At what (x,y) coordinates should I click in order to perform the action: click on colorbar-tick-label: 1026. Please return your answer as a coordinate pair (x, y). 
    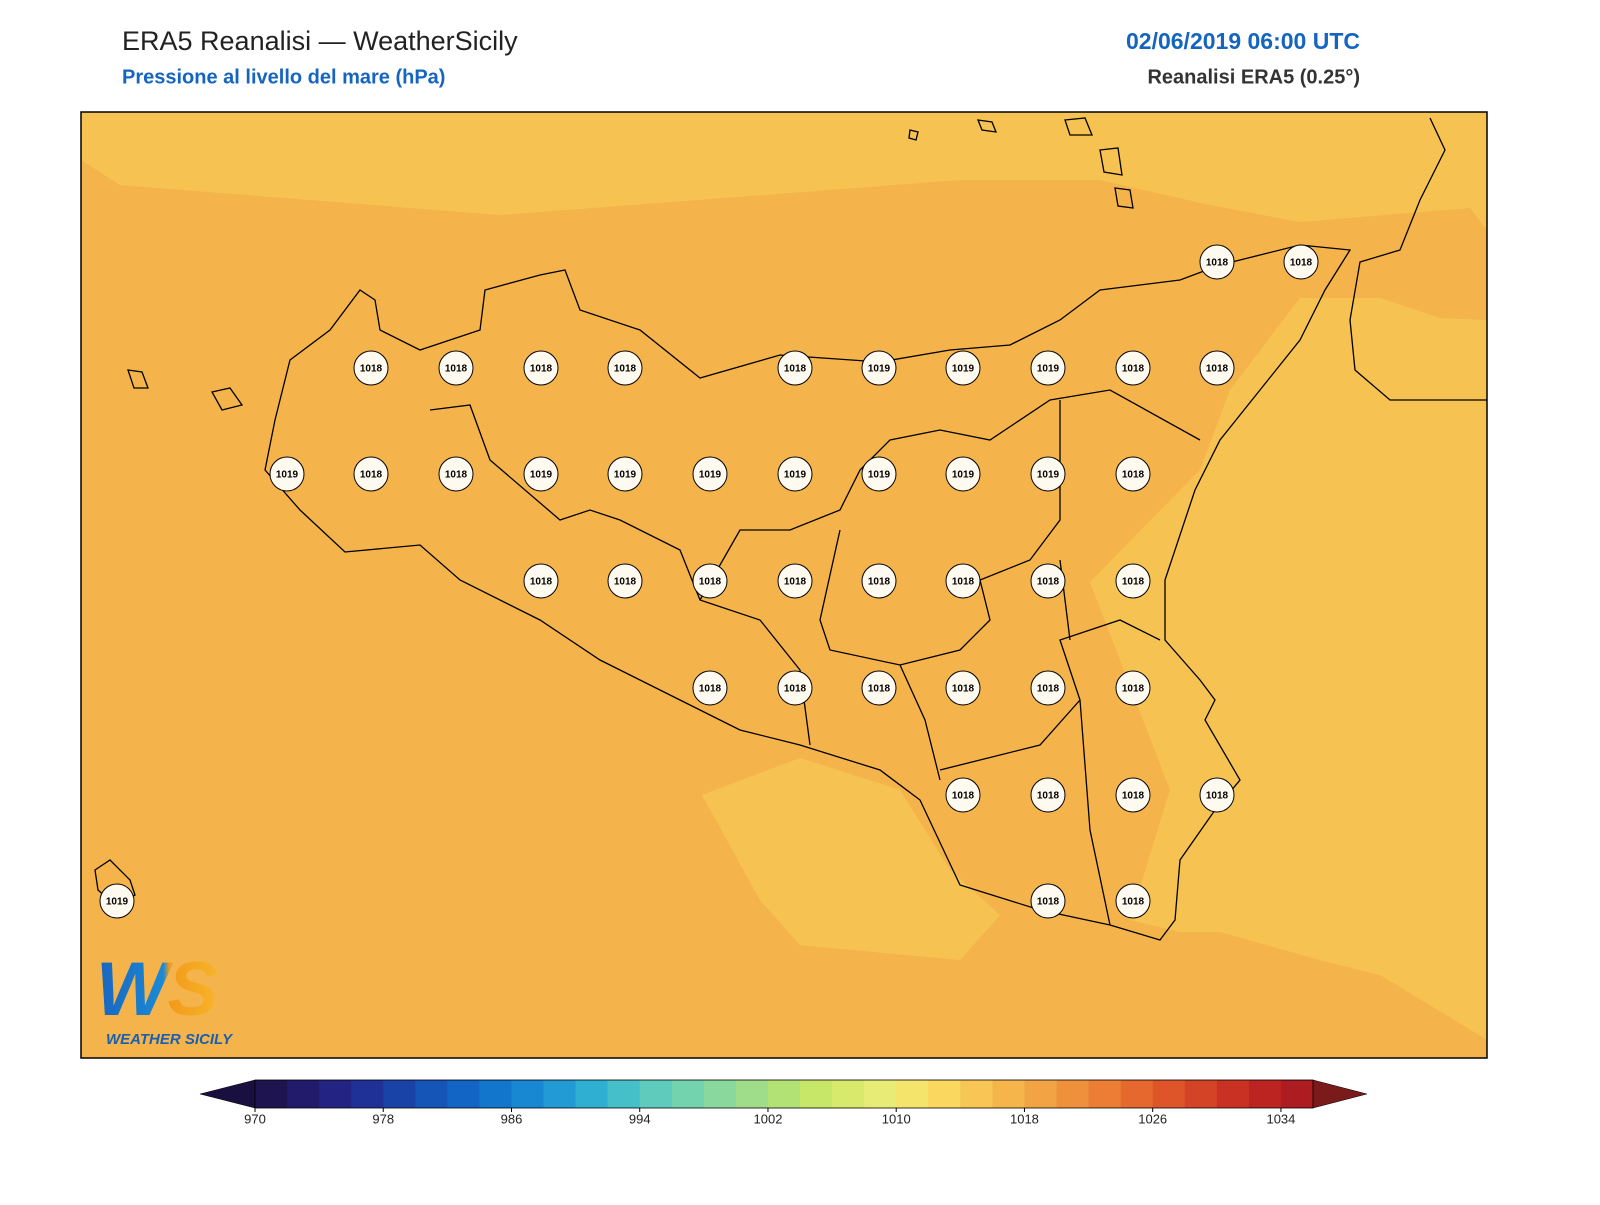
    Looking at the image, I should click on (1152, 1118).